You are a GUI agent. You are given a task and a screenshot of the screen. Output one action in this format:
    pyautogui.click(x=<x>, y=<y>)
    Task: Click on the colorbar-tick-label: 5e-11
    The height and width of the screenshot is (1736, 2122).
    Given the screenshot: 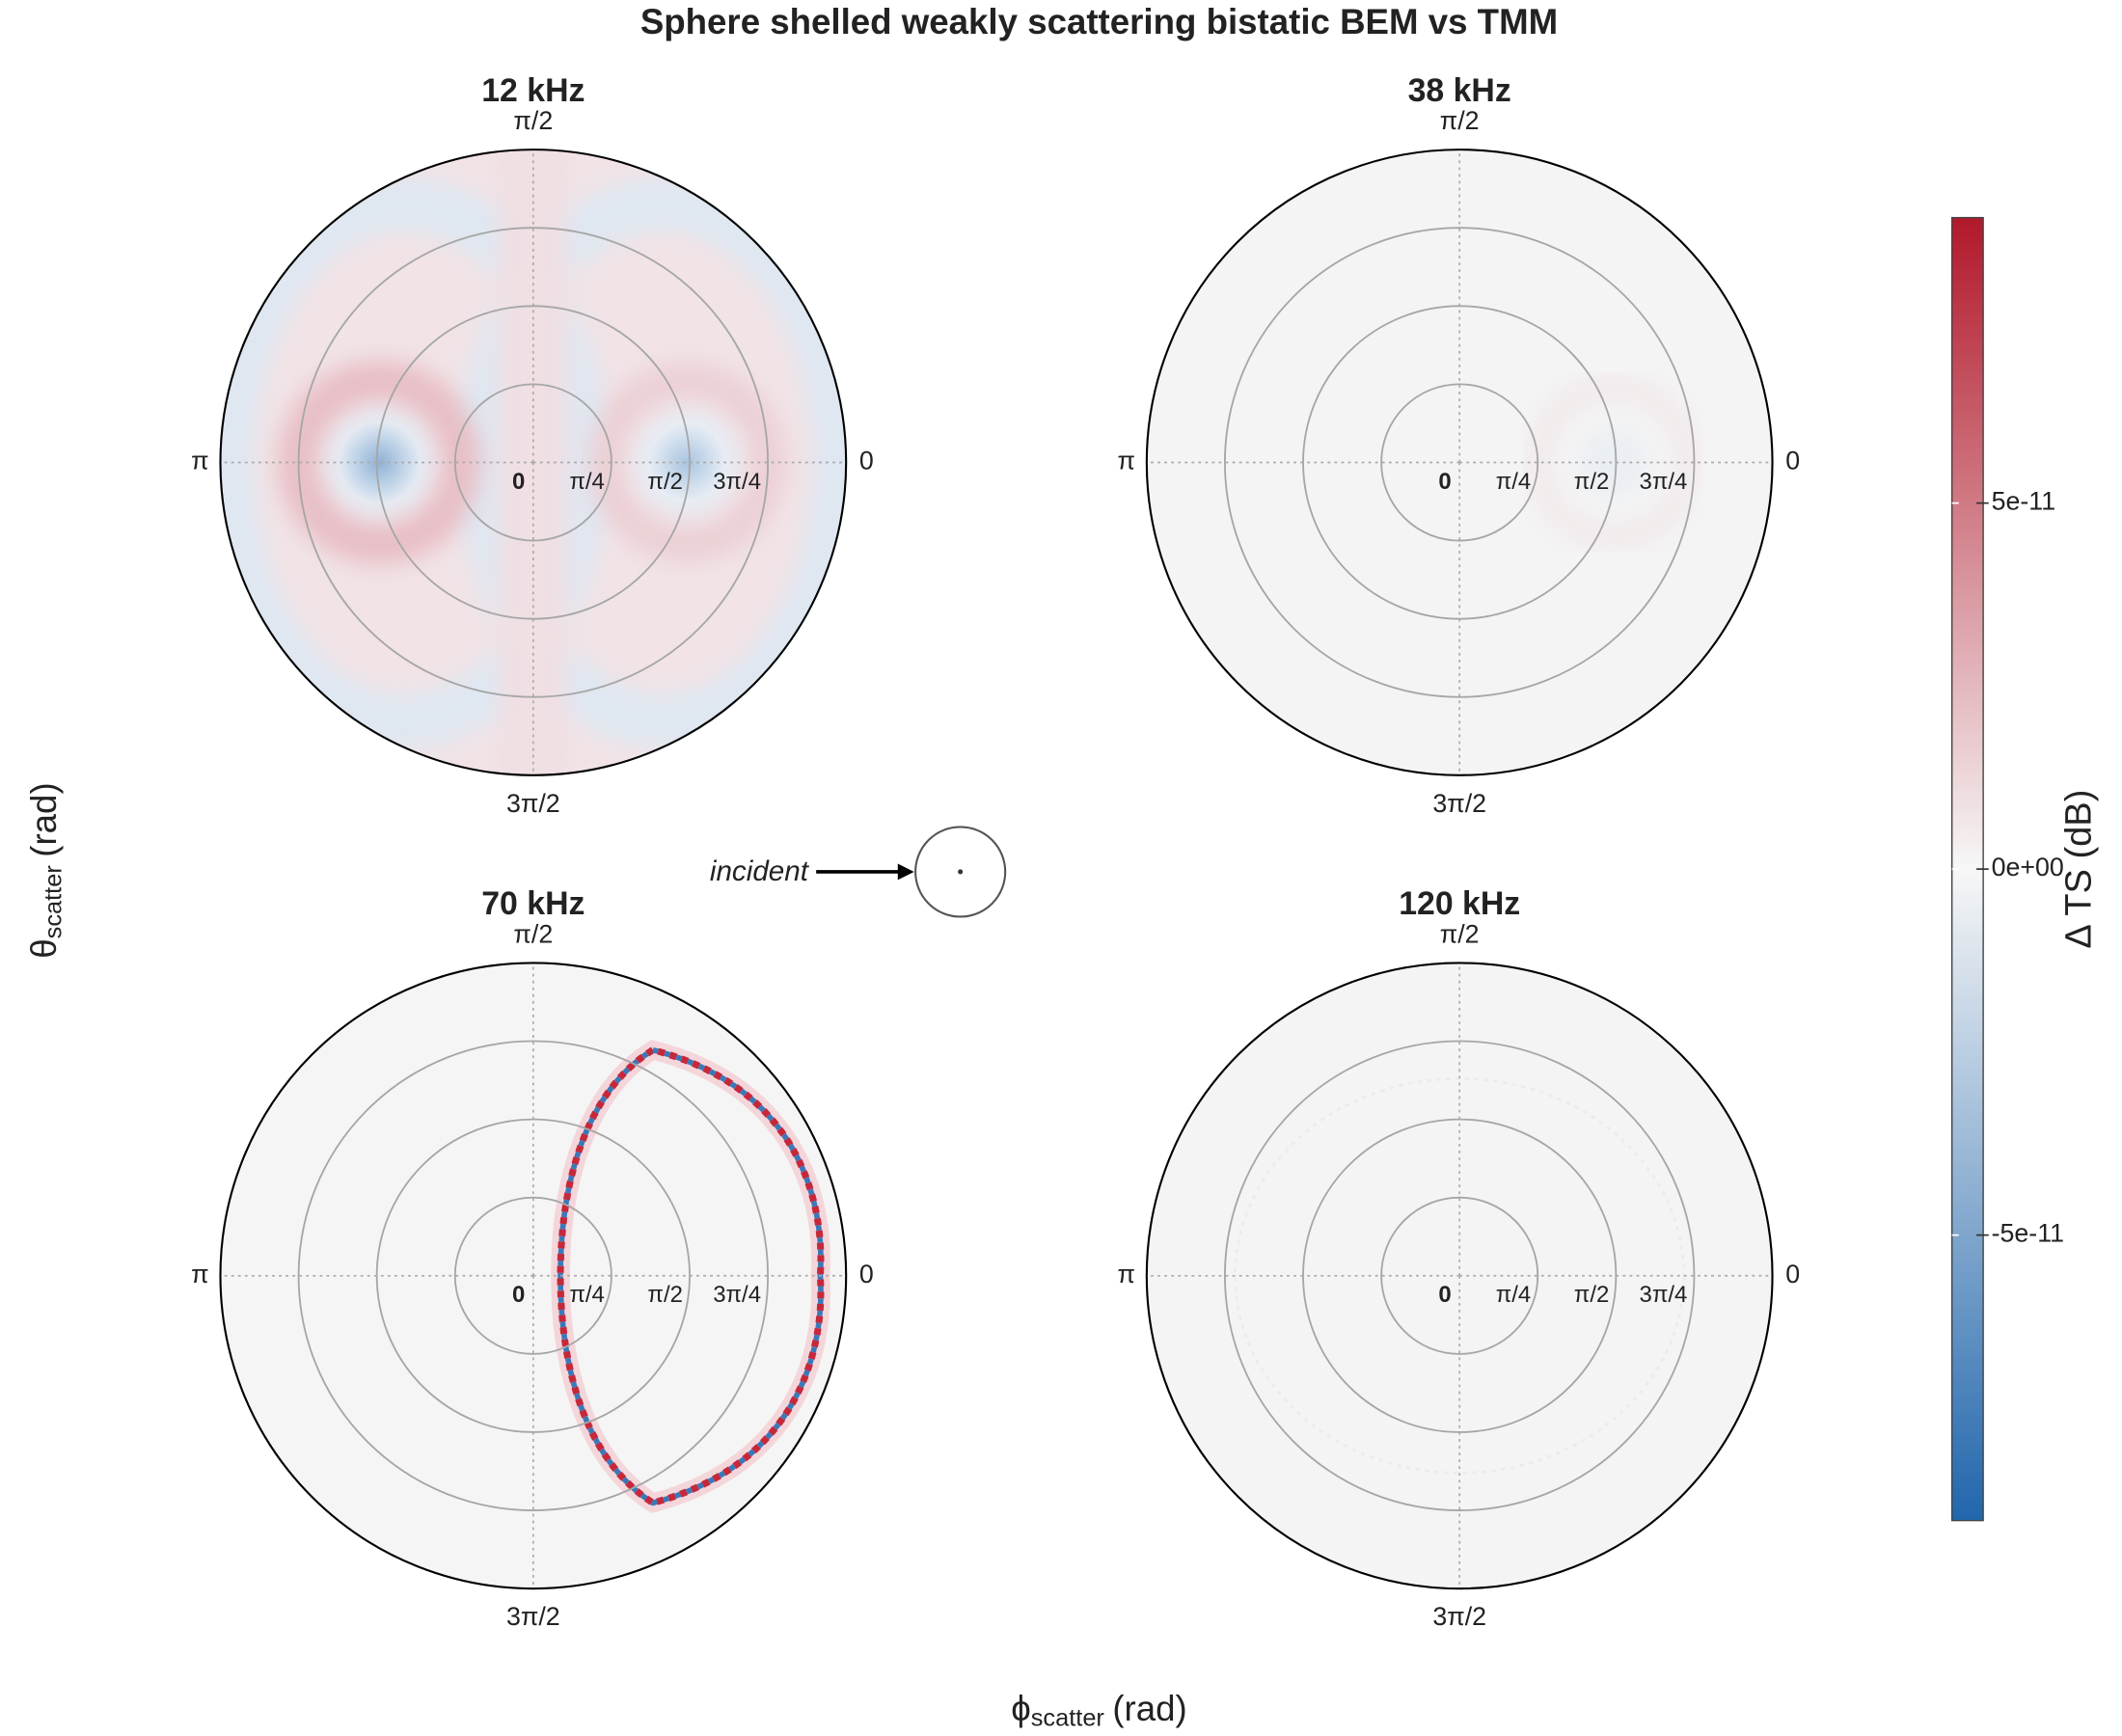 What is the action you would take?
    pyautogui.click(x=2024, y=502)
    